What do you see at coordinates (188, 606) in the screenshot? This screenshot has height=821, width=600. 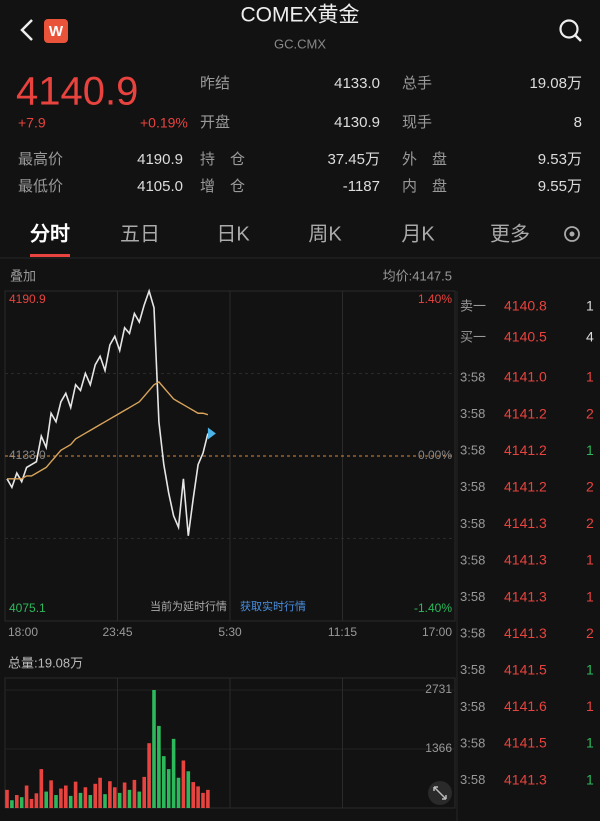 I see `delay-notice: 当前为延时行情` at bounding box center [188, 606].